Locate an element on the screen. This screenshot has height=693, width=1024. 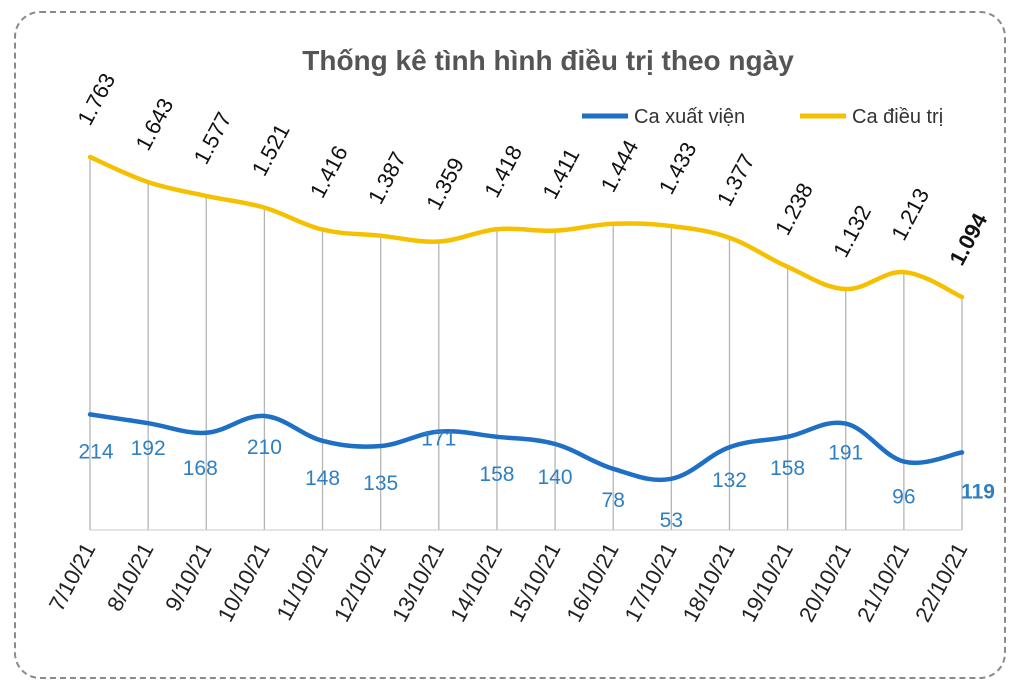
data-label-treating: 1.416 is located at coordinates (329, 172).